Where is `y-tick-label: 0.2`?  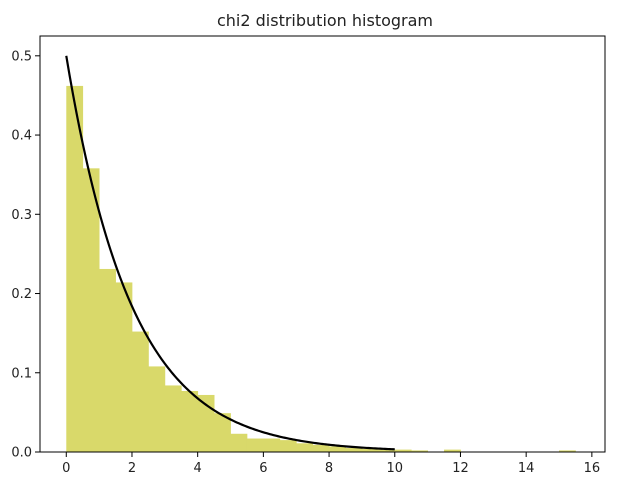 y-tick-label: 0.2 is located at coordinates (21, 294).